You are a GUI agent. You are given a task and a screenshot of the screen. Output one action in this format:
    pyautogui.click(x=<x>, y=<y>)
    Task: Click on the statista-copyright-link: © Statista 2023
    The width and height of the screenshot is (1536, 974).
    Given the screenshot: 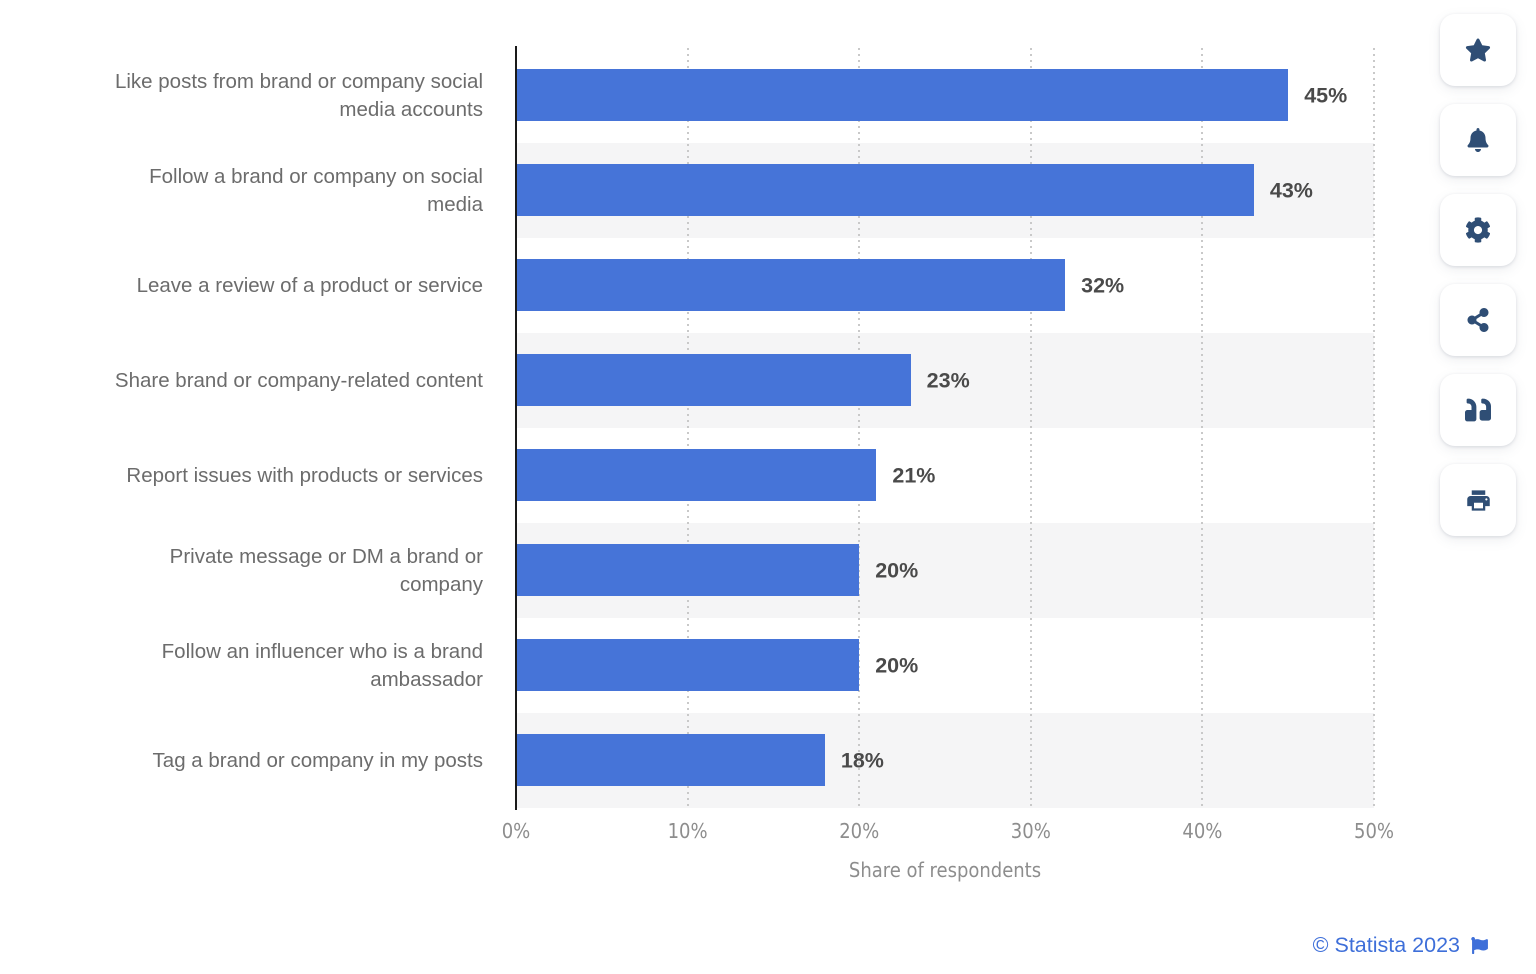 What is the action you would take?
    pyautogui.click(x=1386, y=945)
    